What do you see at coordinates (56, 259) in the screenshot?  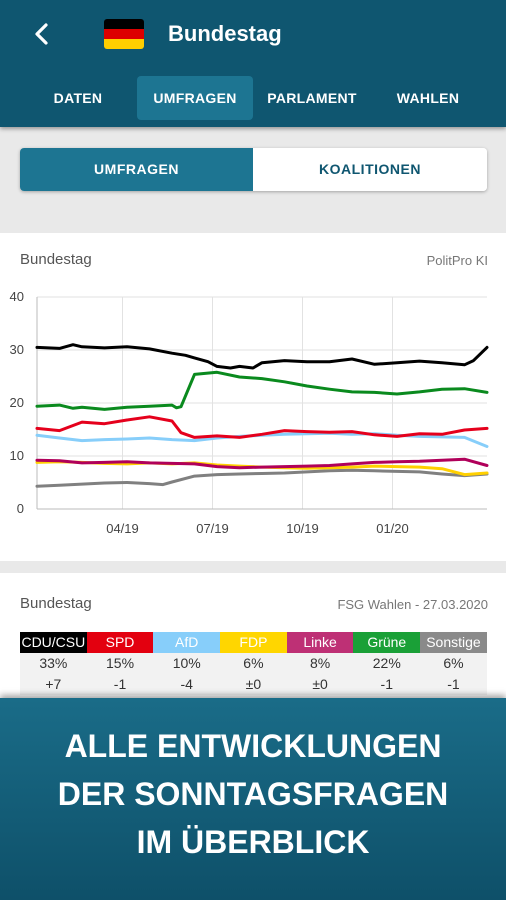 I see `chart-card-title: Bundestag` at bounding box center [56, 259].